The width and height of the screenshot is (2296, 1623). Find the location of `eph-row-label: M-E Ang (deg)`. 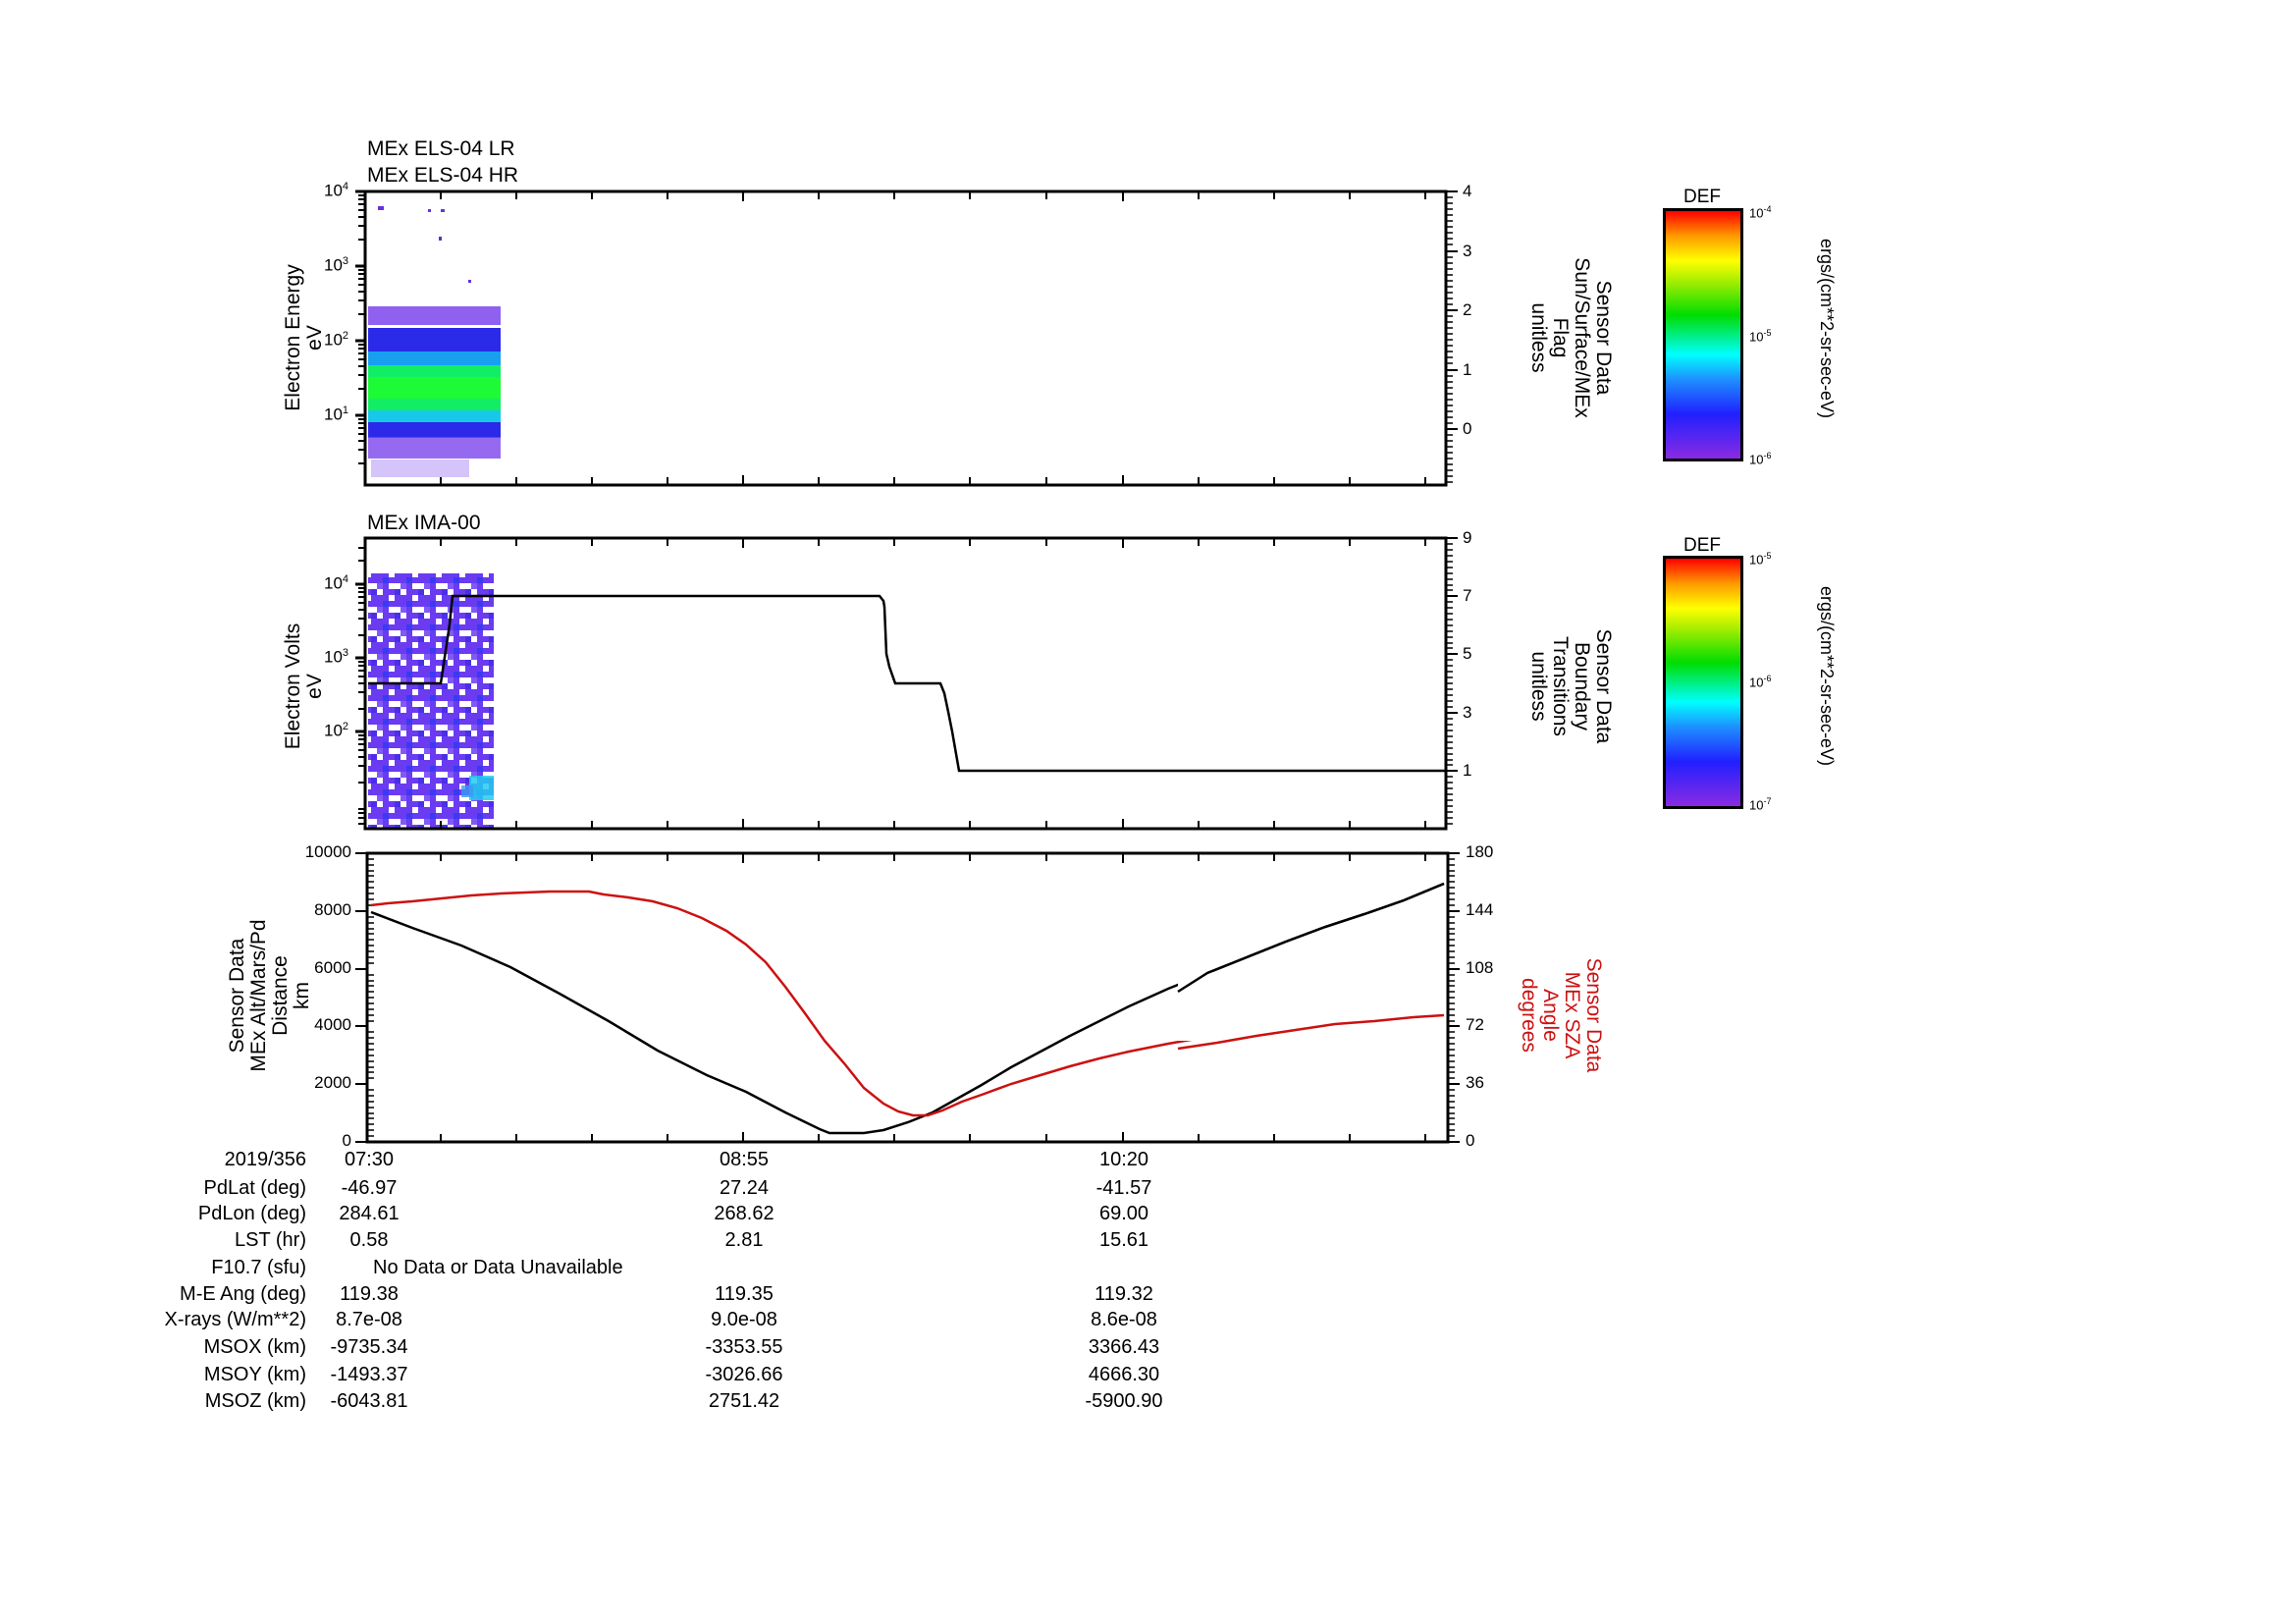

eph-row-label: M-E Ang (deg) is located at coordinates (243, 1294).